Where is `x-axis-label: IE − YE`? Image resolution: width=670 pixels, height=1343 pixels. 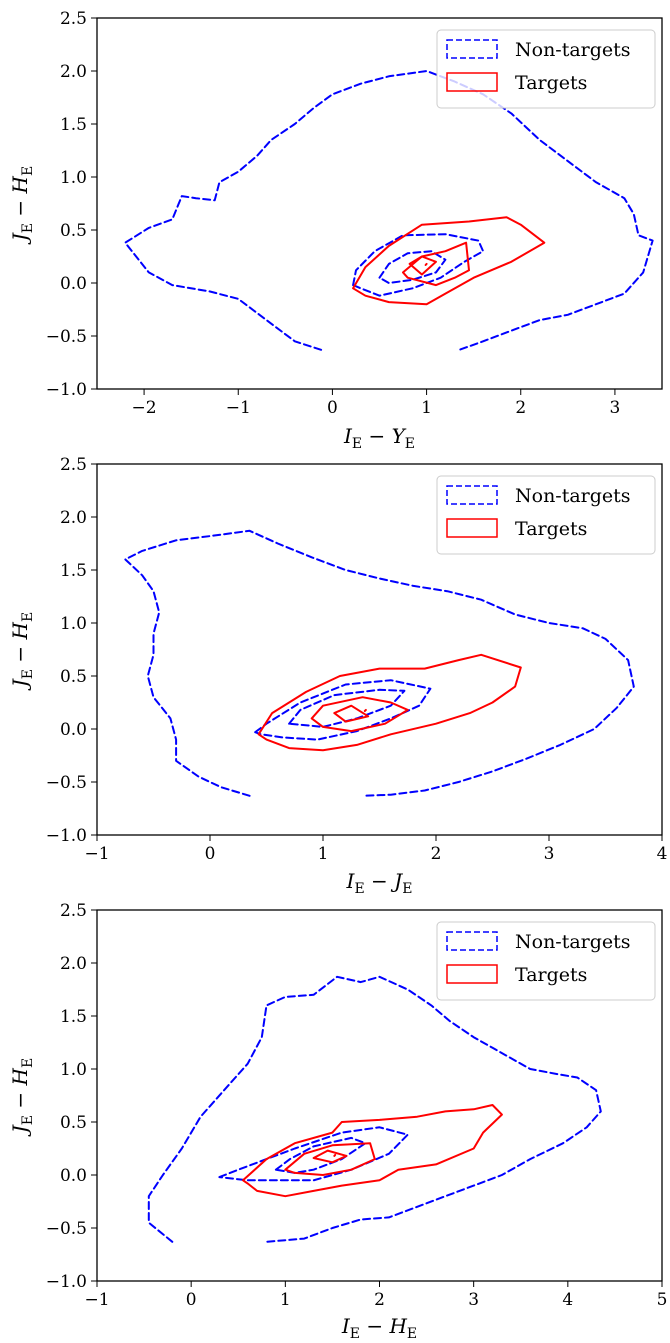
x-axis-label: IE − YE is located at coordinates (379, 438).